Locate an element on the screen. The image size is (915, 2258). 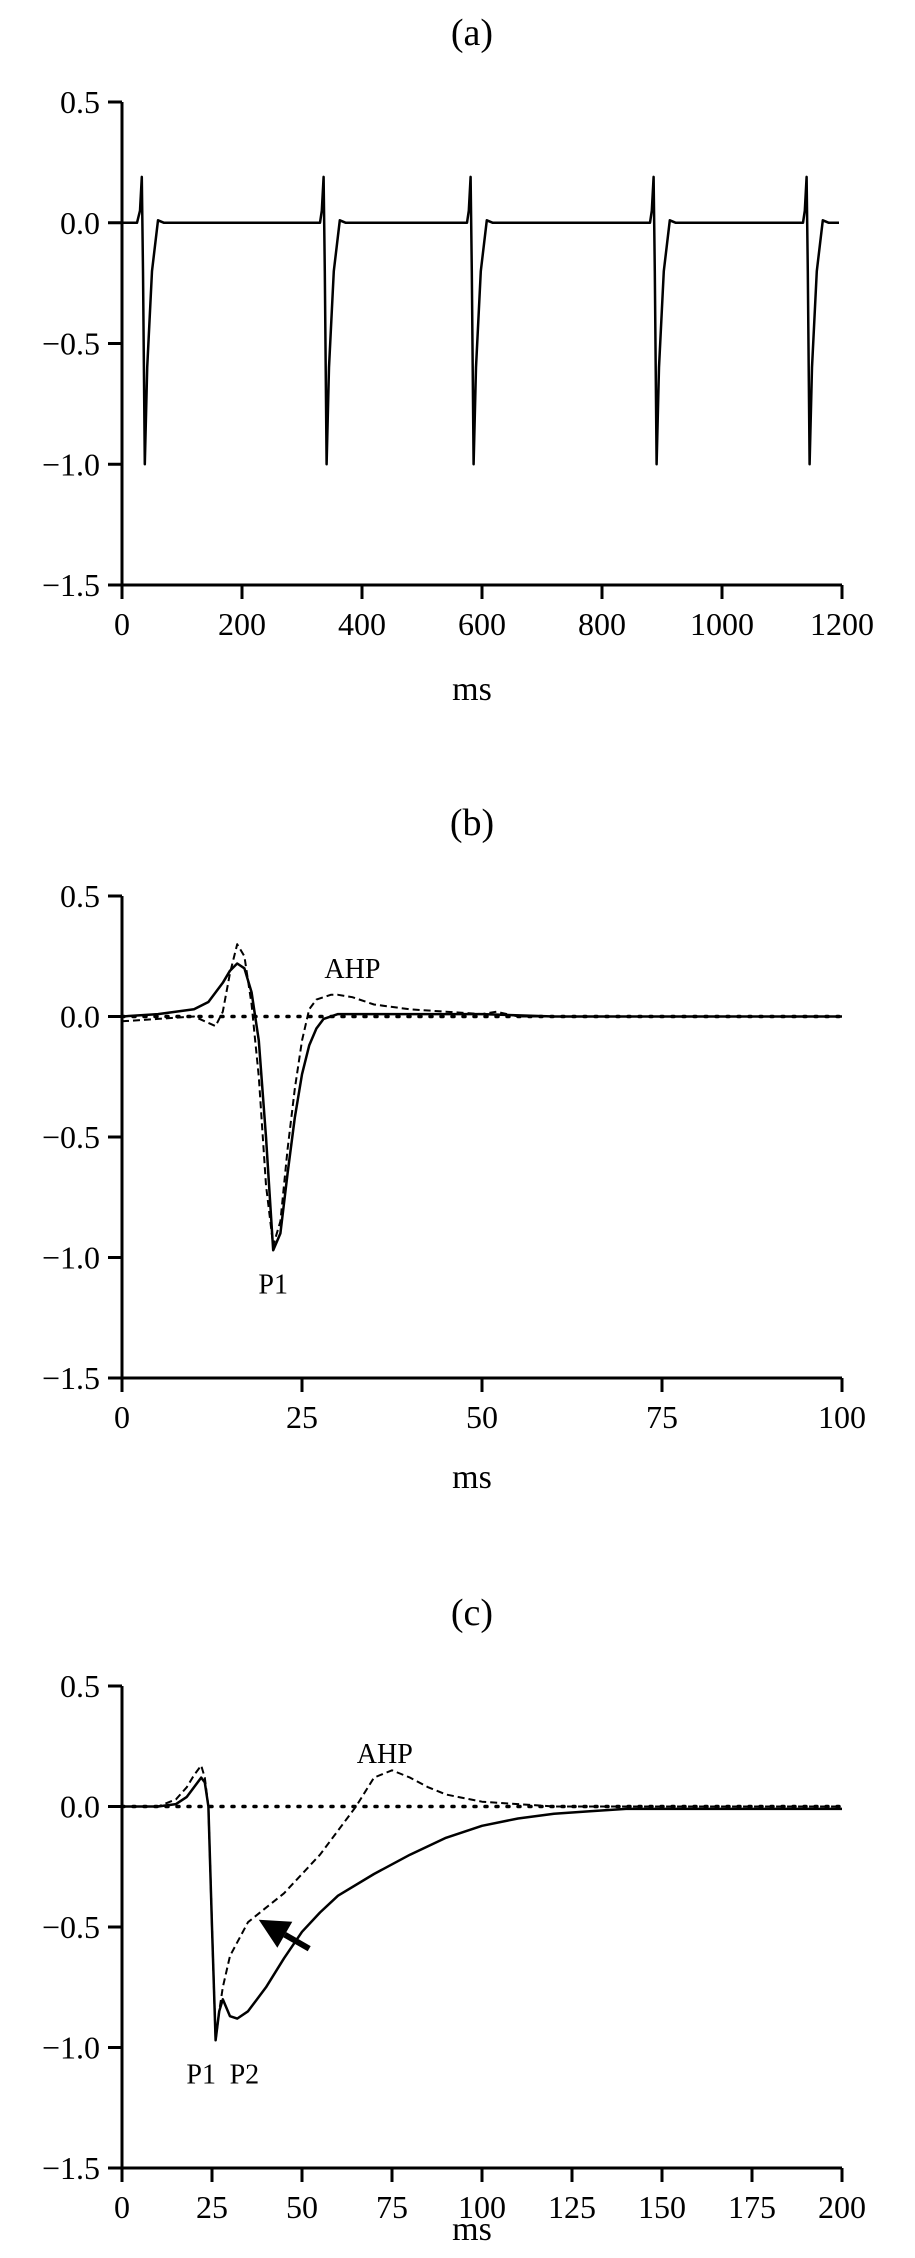
annotation-p2: P2 is located at coordinates (245, 2075).